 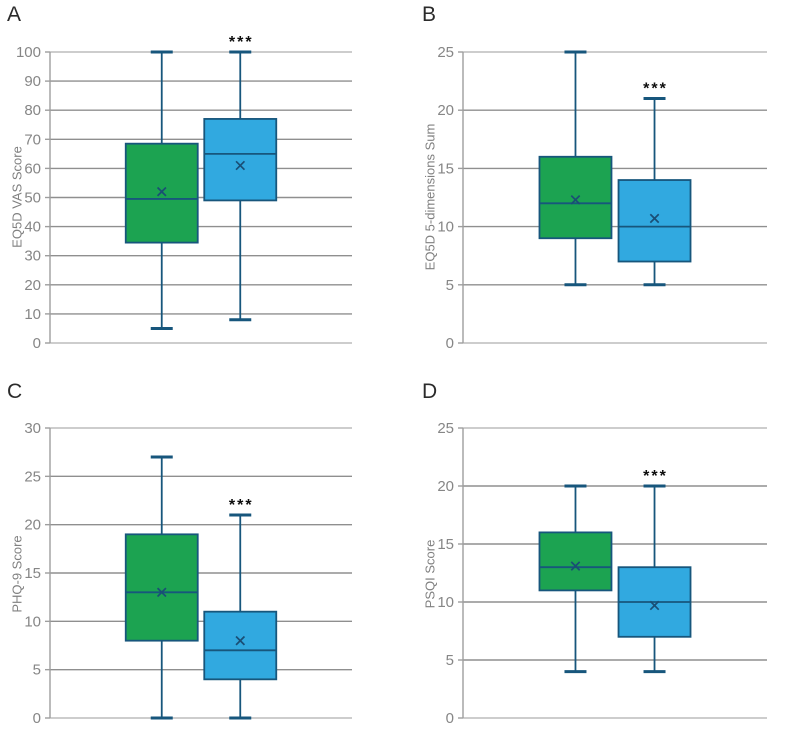 What do you see at coordinates (32, 168) in the screenshot?
I see `tick-label: 60` at bounding box center [32, 168].